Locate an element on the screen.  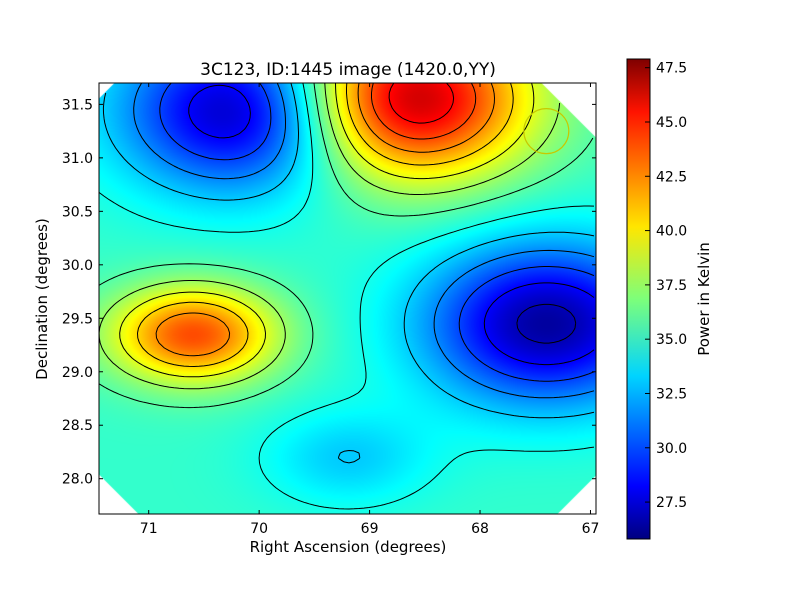
chart-title: 3C123, ID:1445 image (1420.0,YY) is located at coordinates (348, 70).